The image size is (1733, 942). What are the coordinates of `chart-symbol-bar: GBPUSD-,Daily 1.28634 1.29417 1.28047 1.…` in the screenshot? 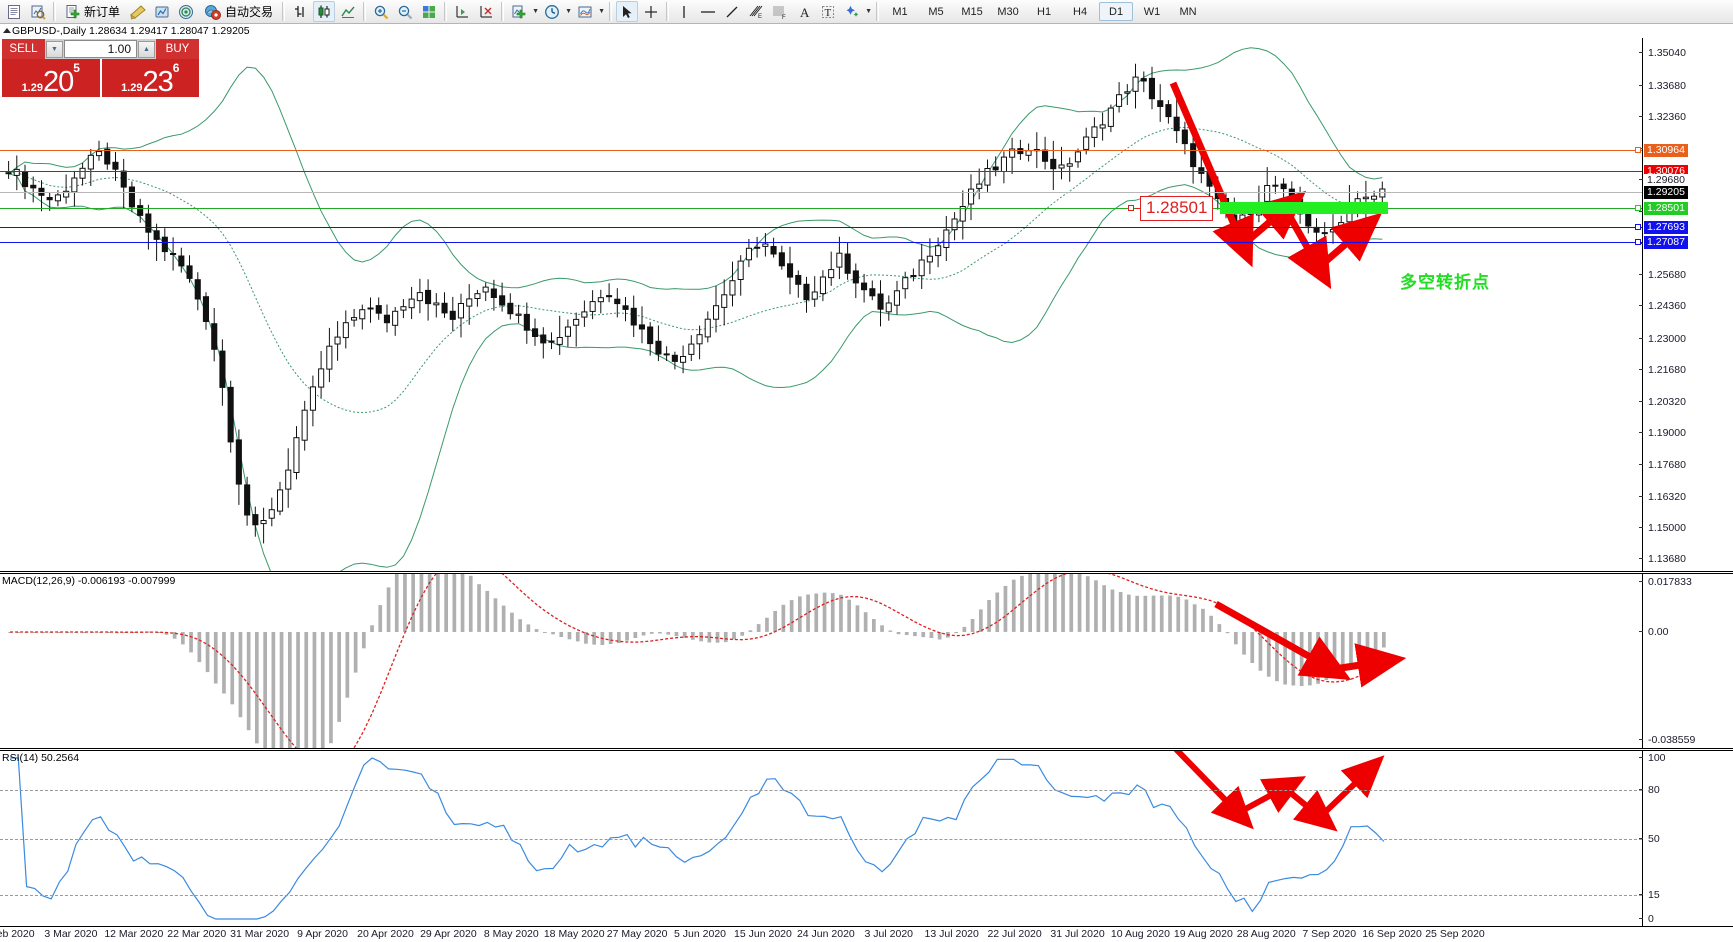 It's located at (866, 31).